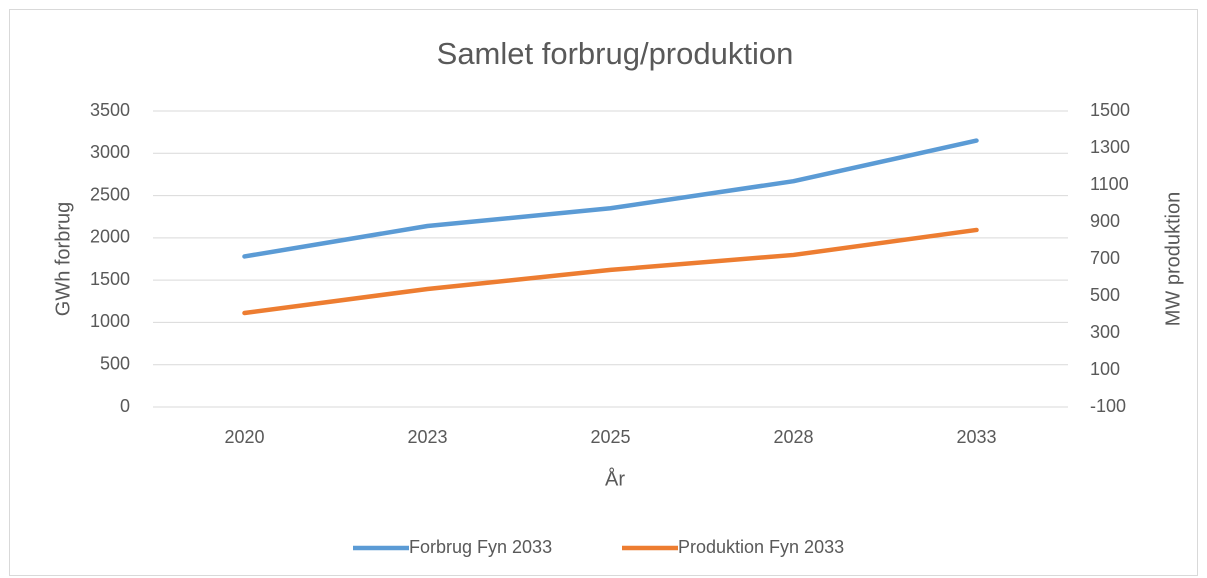  What do you see at coordinates (1105, 332) in the screenshot?
I see `y2-tick-label: 300` at bounding box center [1105, 332].